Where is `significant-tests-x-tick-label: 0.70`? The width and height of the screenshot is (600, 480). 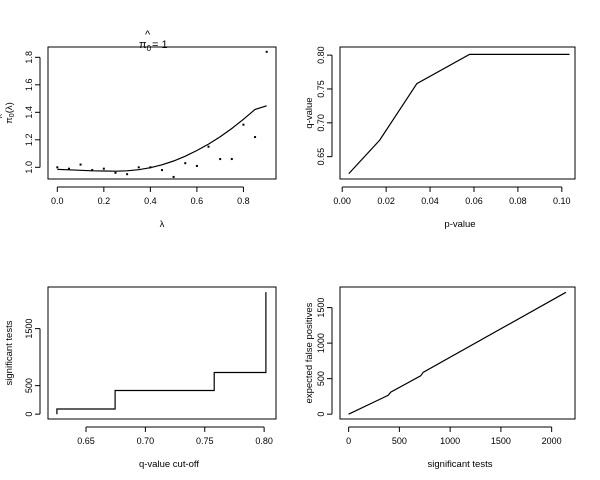
significant-tests-x-tick-label: 0.70 is located at coordinates (146, 441).